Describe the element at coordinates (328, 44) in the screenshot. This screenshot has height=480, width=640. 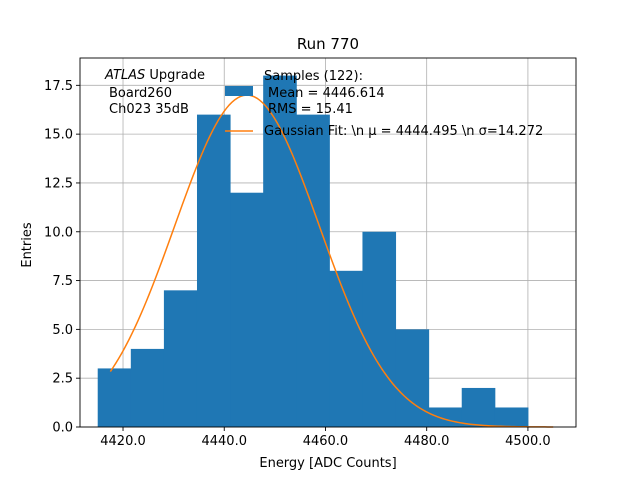
I see `chart-title: Run 770` at that location.